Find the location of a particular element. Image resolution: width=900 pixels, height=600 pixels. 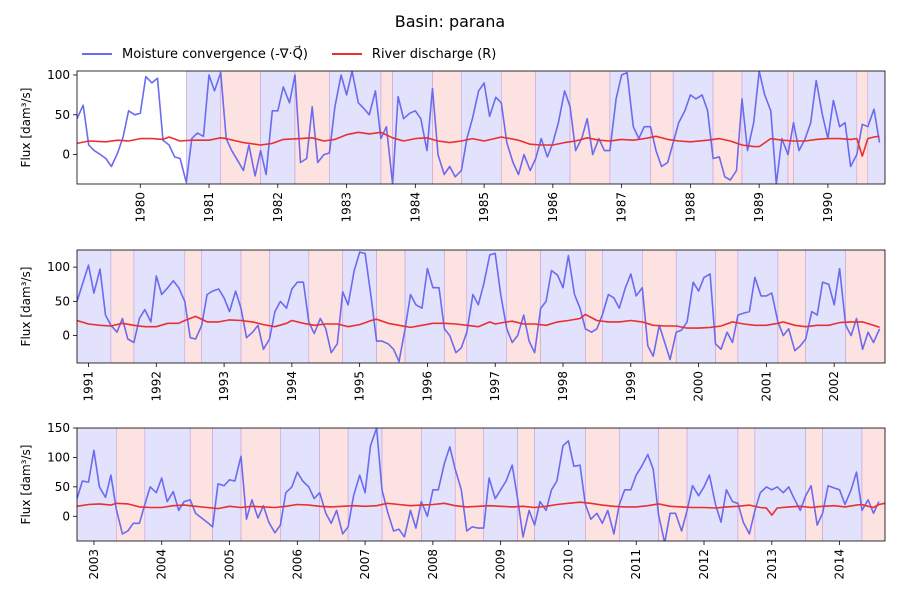

x-tick-label: 1995 is located at coordinates (360, 386).